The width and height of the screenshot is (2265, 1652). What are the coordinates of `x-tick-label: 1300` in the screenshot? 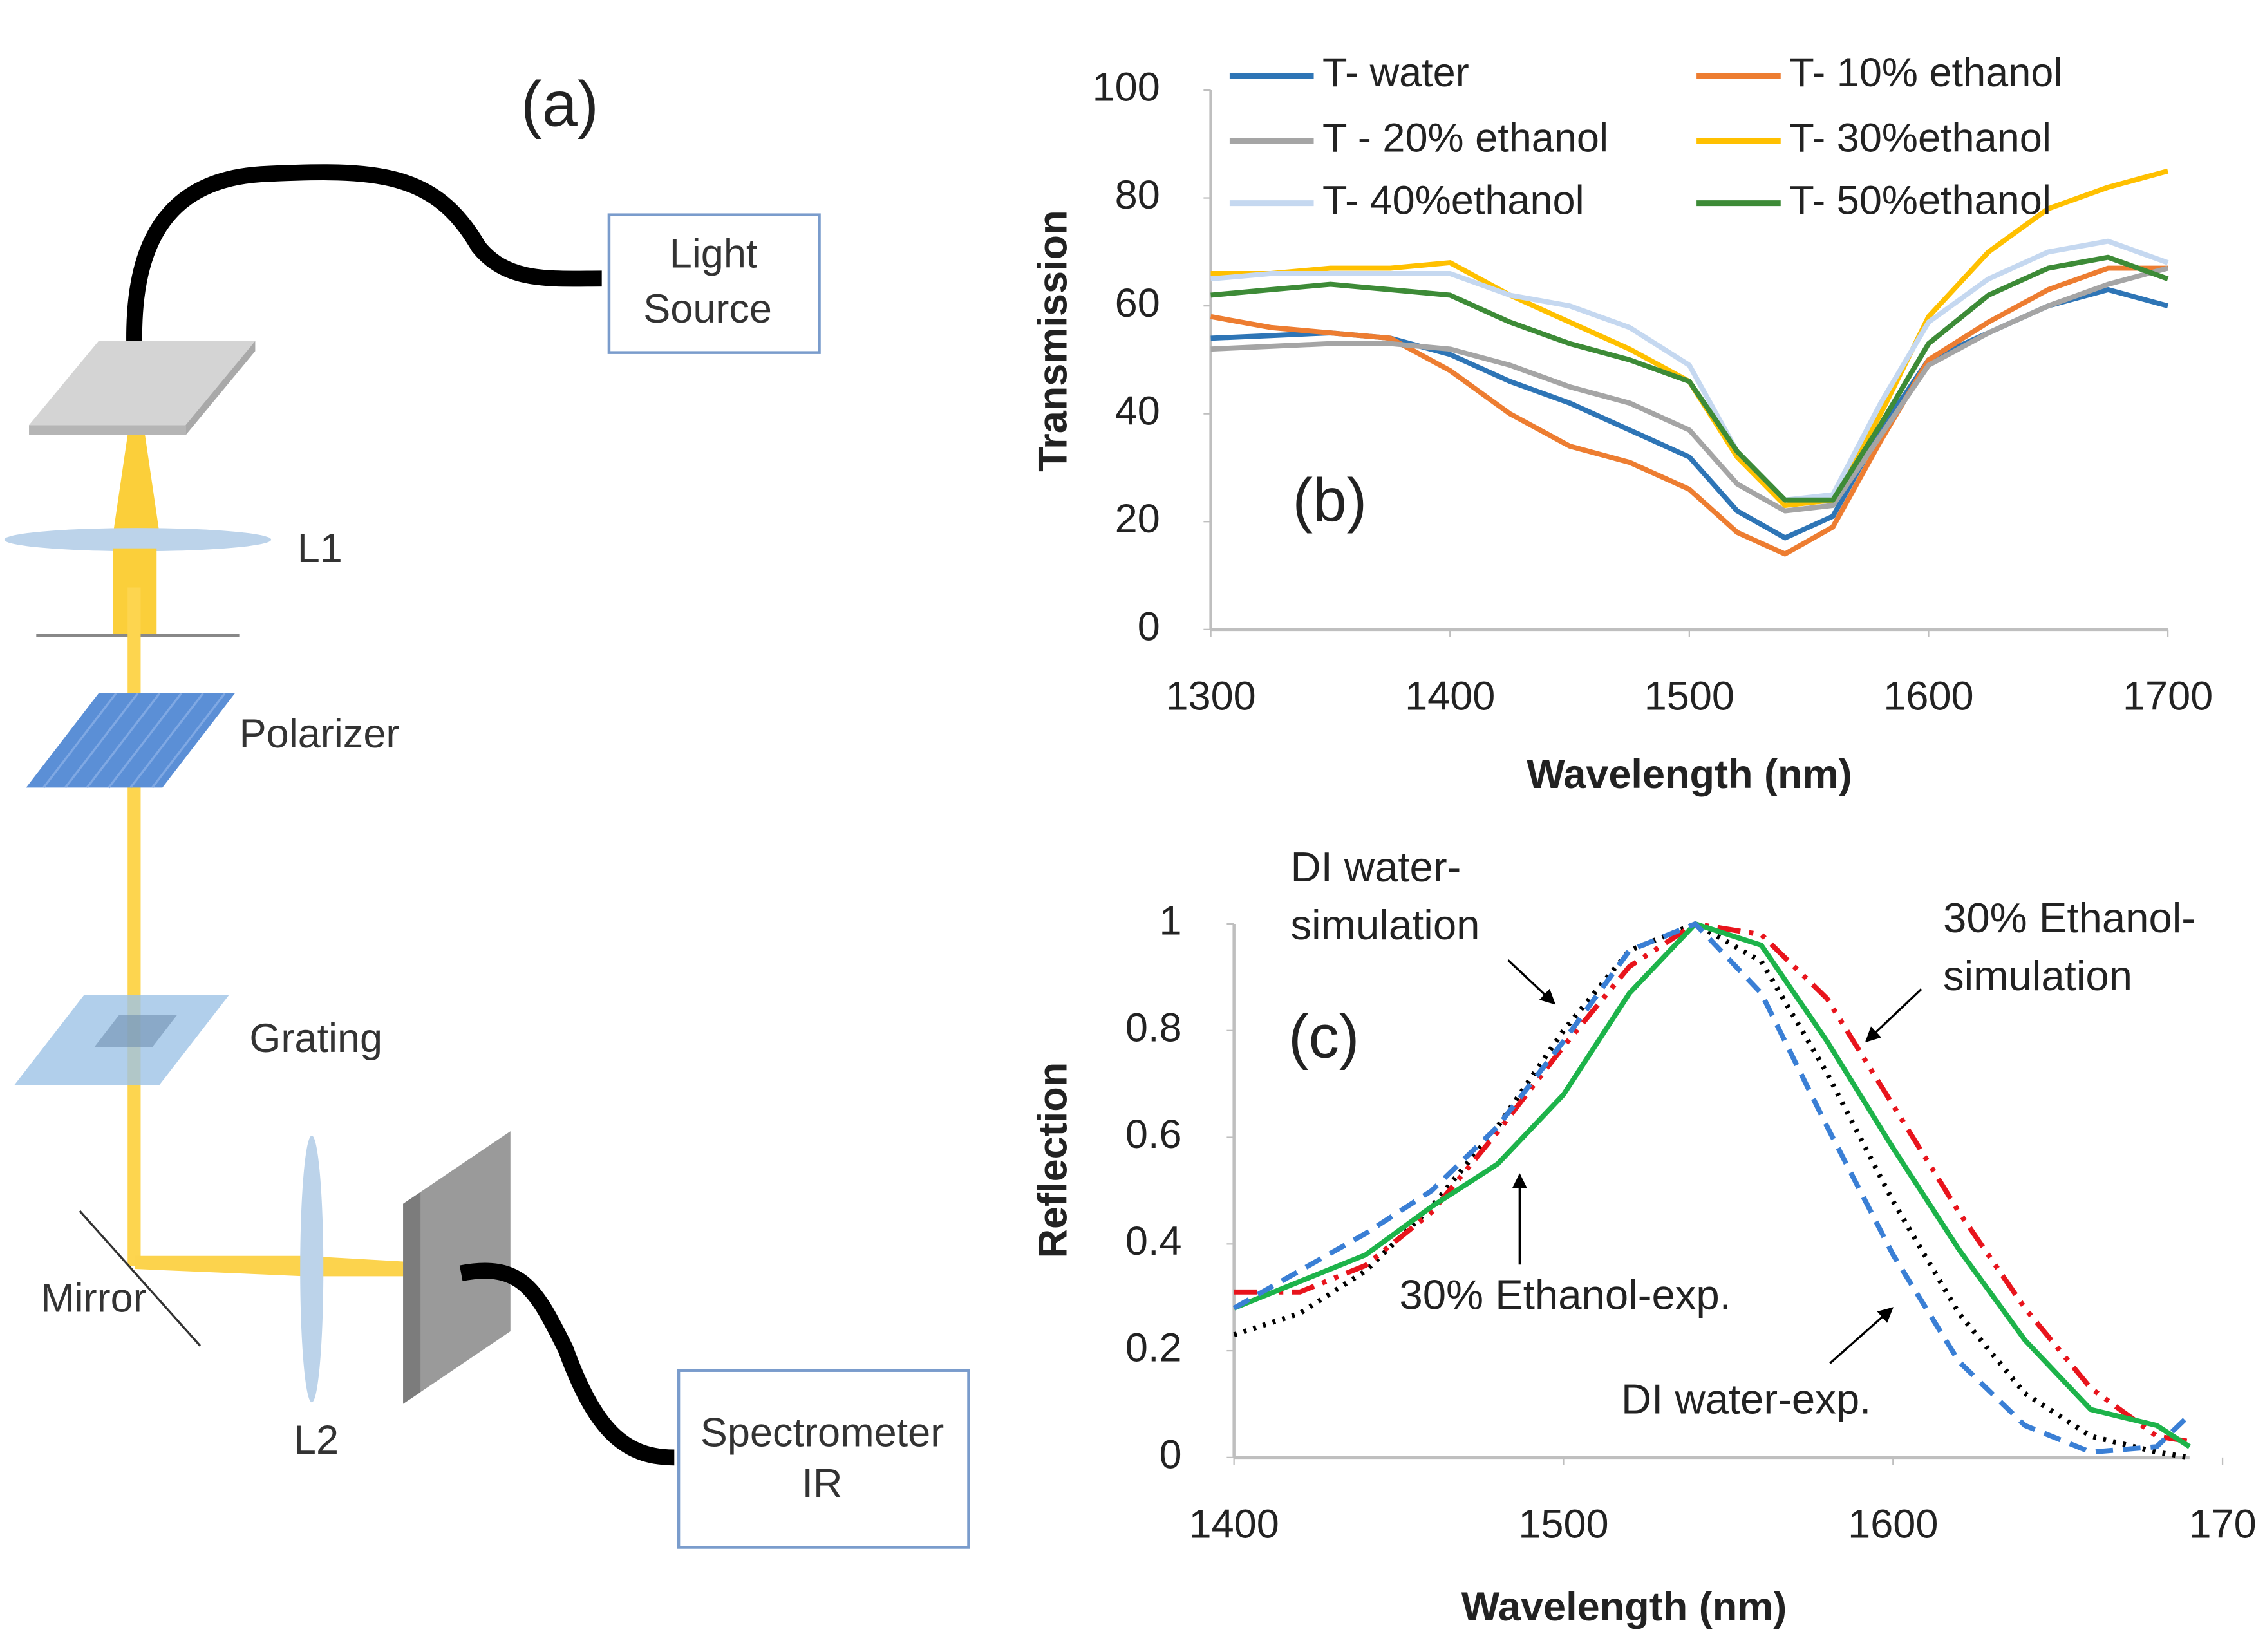 It's located at (1210, 696).